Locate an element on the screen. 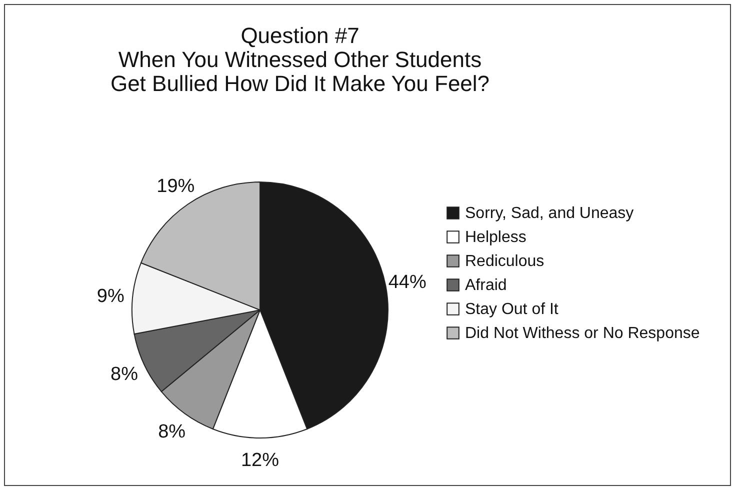  legend-label: Afraid is located at coordinates (486, 285).